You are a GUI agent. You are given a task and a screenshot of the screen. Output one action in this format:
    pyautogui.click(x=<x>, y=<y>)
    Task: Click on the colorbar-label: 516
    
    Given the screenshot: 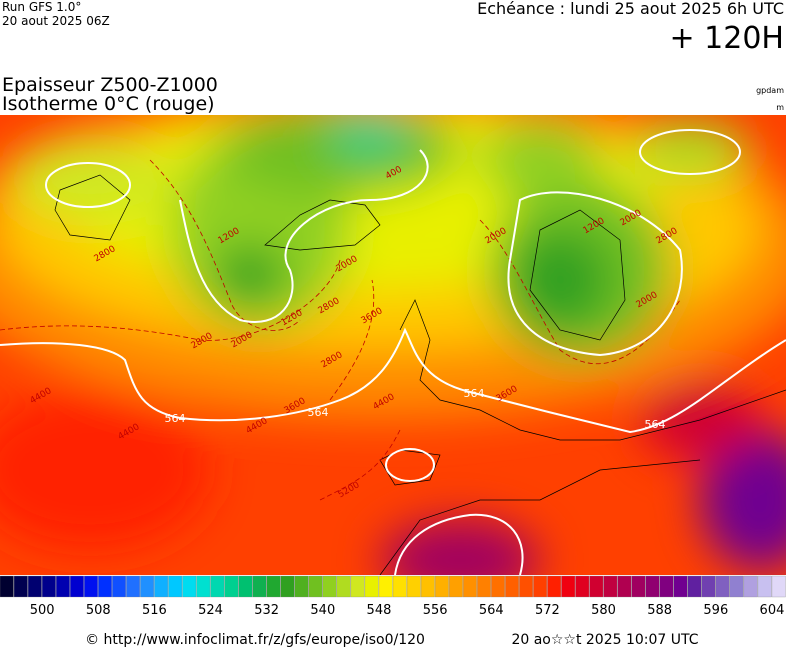 What is the action you would take?
    pyautogui.click(x=154, y=610)
    